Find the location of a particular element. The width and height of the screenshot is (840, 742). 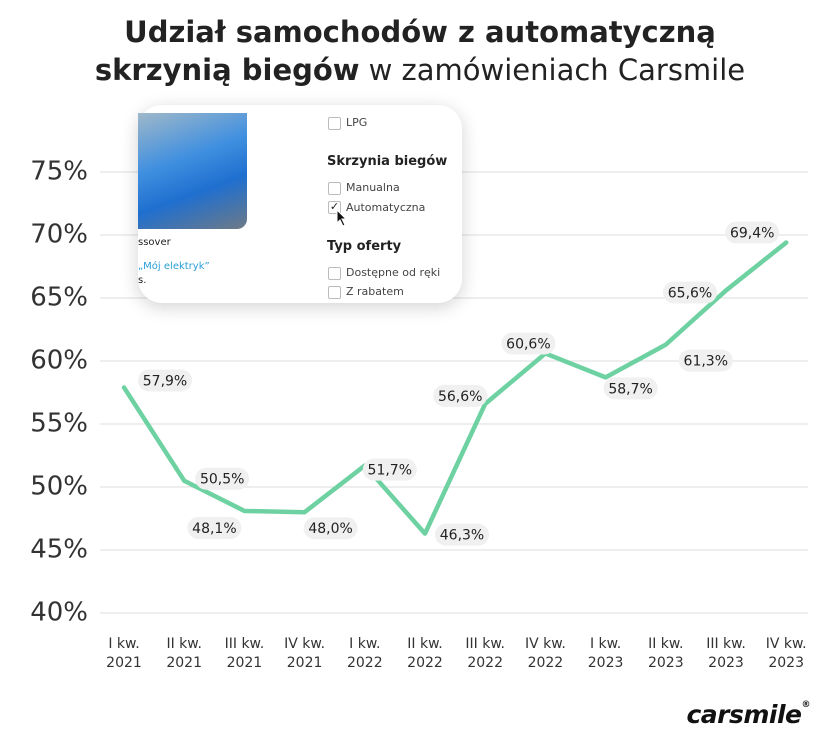

data-label: 61,3% is located at coordinates (706, 362).